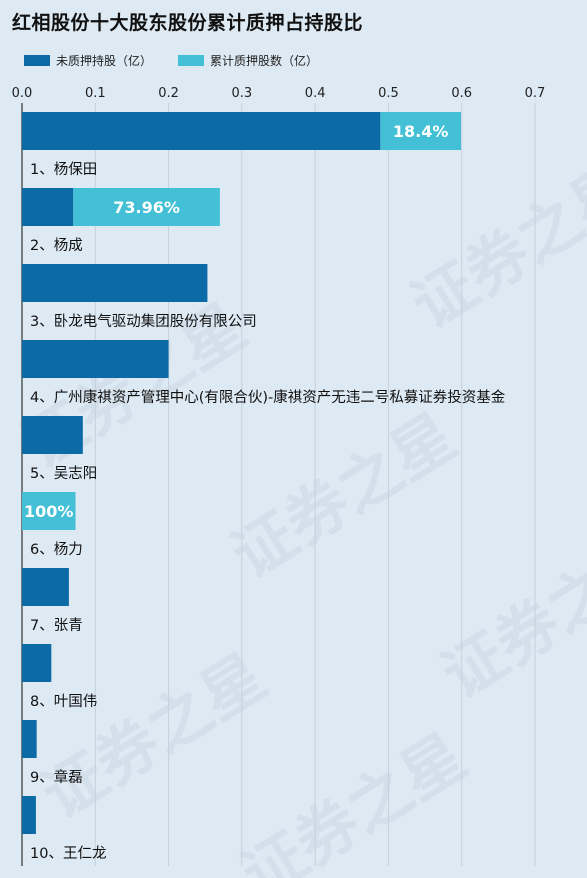 Image resolution: width=587 pixels, height=878 pixels. I want to click on legend-swatch-unpledged, so click(37, 60).